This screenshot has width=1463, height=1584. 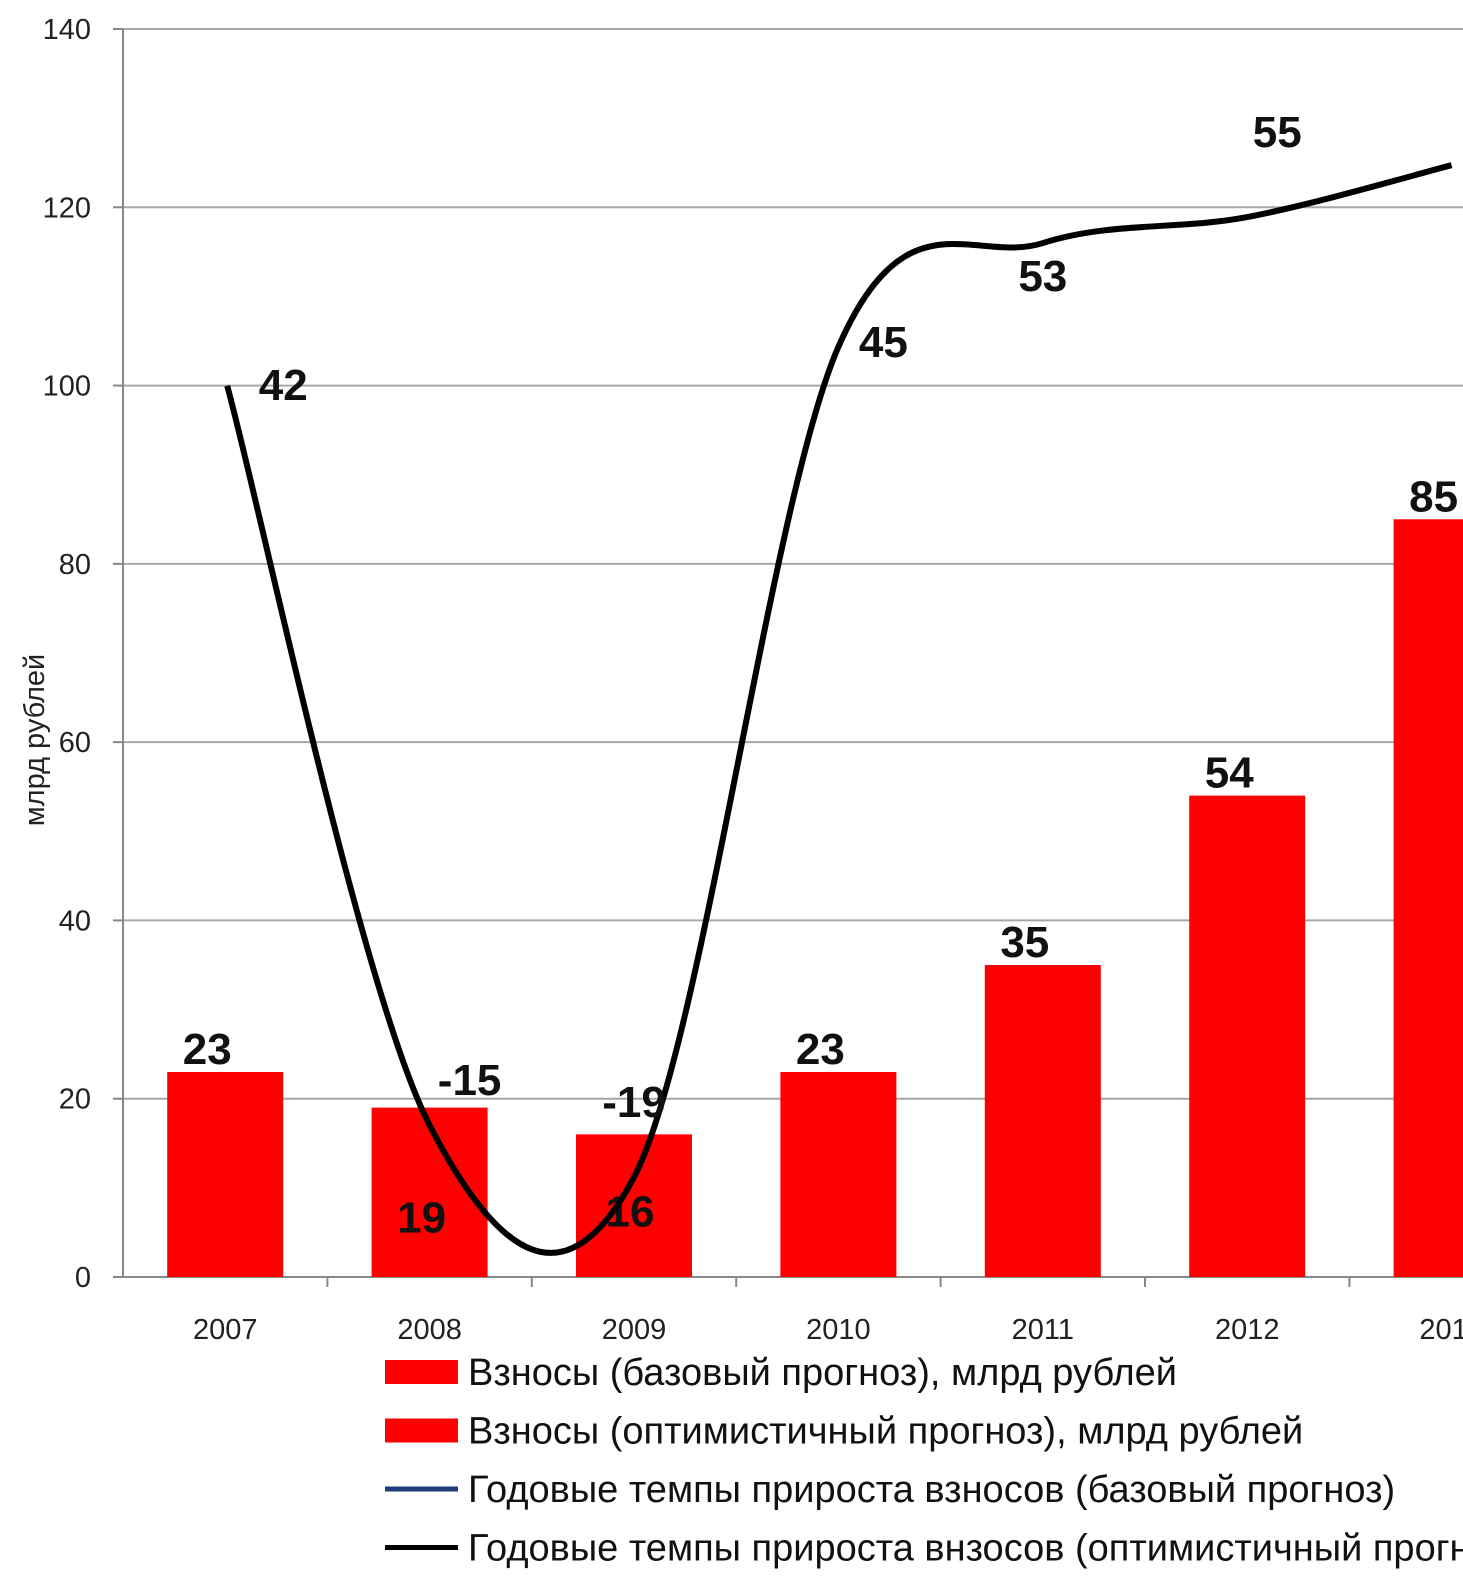 What do you see at coordinates (75, 743) in the screenshot?
I see `y-tick-label: 60` at bounding box center [75, 743].